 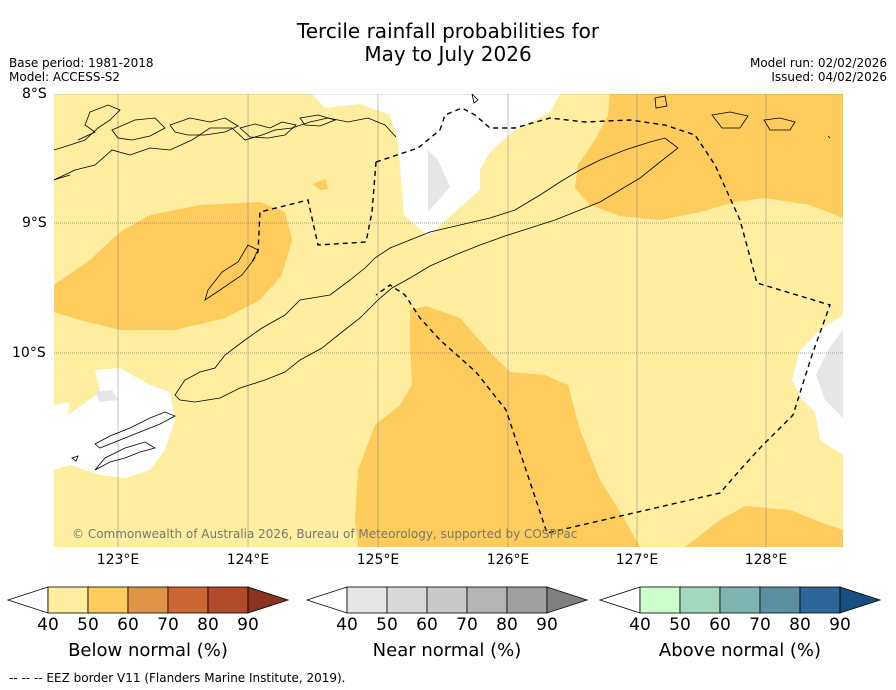 I want to click on colorbar-near-tick: 80, so click(x=507, y=625).